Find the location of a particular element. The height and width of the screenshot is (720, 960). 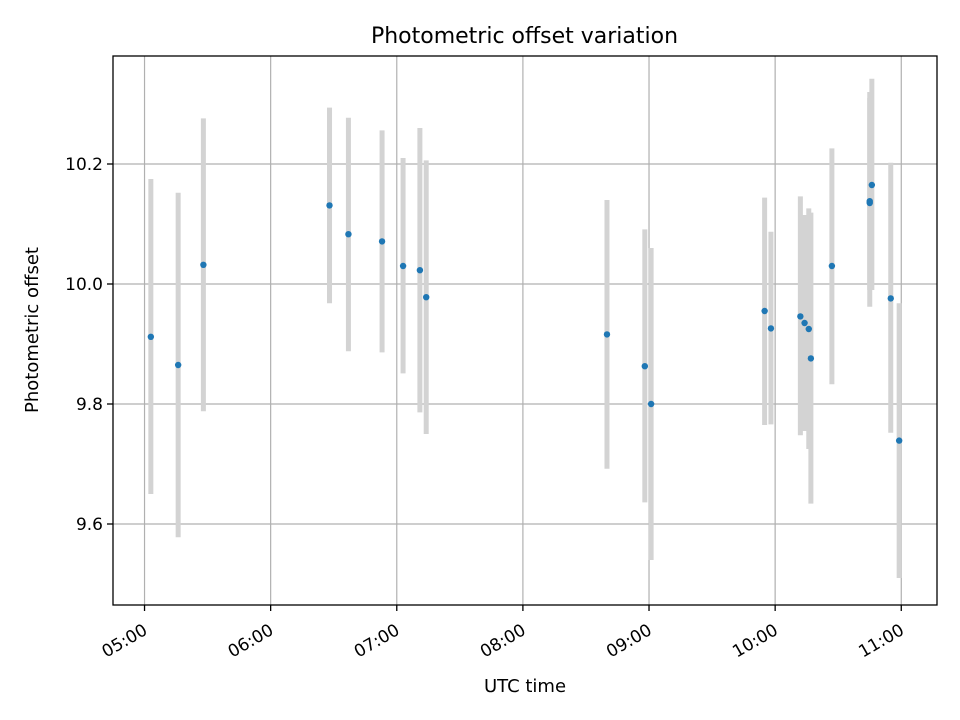

x-tick-label: 10:00 is located at coordinates (755, 641).